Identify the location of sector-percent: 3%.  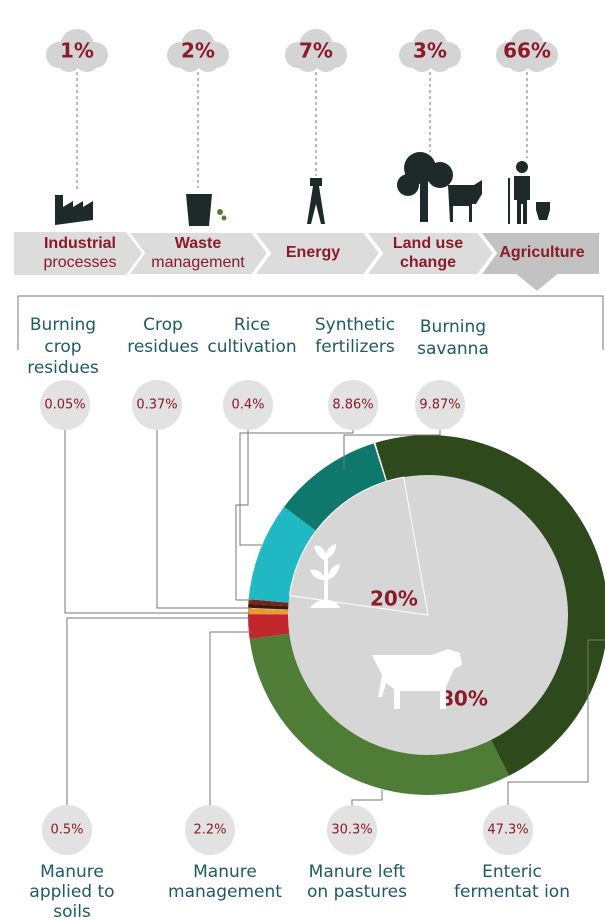
(430, 51).